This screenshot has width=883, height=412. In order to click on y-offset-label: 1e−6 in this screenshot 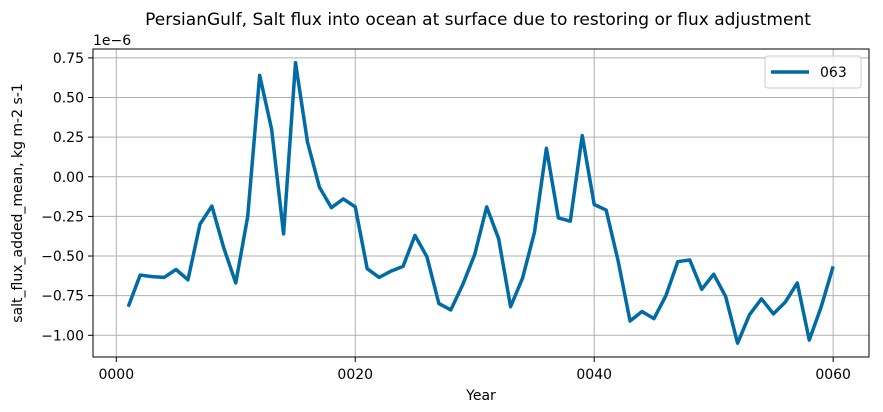, I will do `click(112, 41)`.